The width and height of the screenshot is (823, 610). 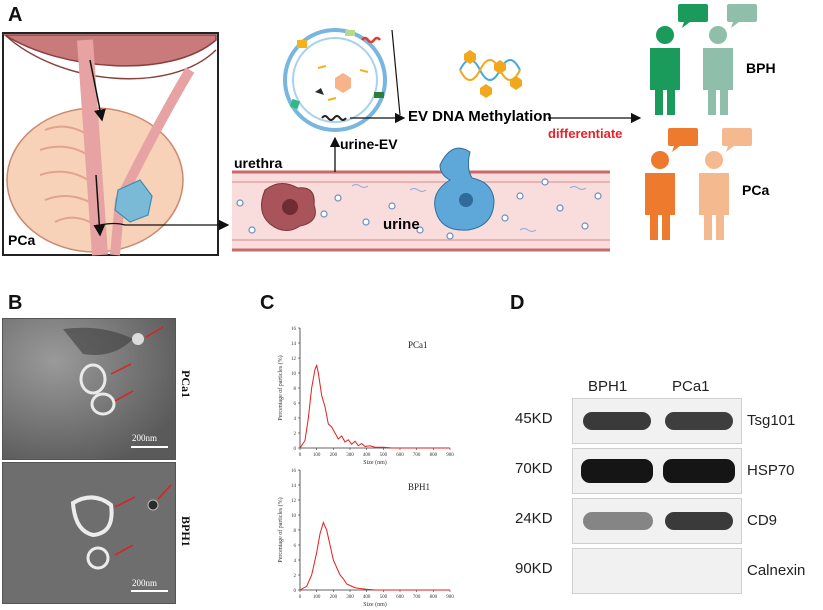 What do you see at coordinates (450, 455) in the screenshot?
I see `x-tick-label-0: 900` at bounding box center [450, 455].